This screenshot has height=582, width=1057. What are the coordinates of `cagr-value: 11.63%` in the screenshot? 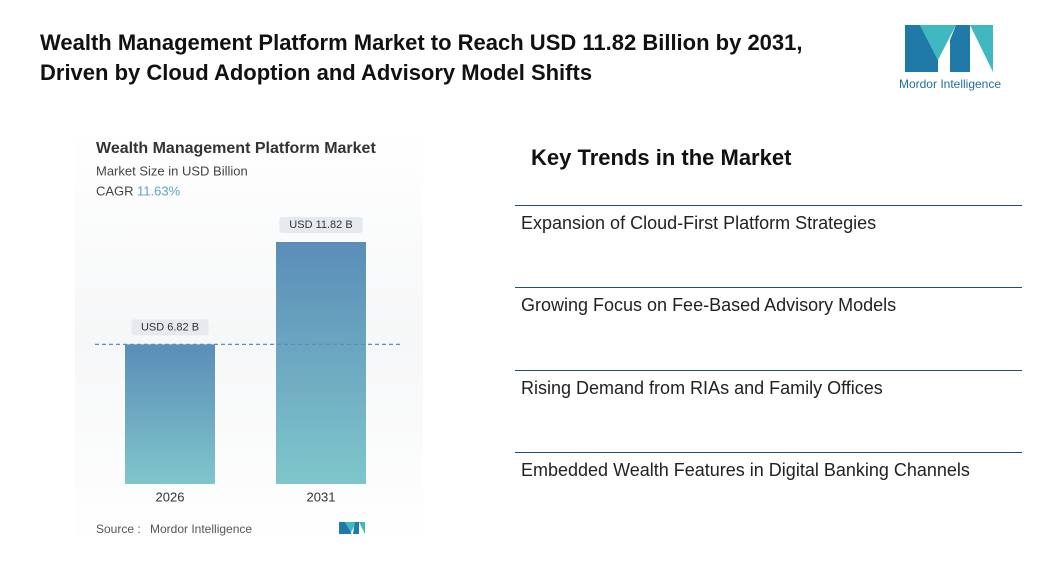 It's located at (159, 190).